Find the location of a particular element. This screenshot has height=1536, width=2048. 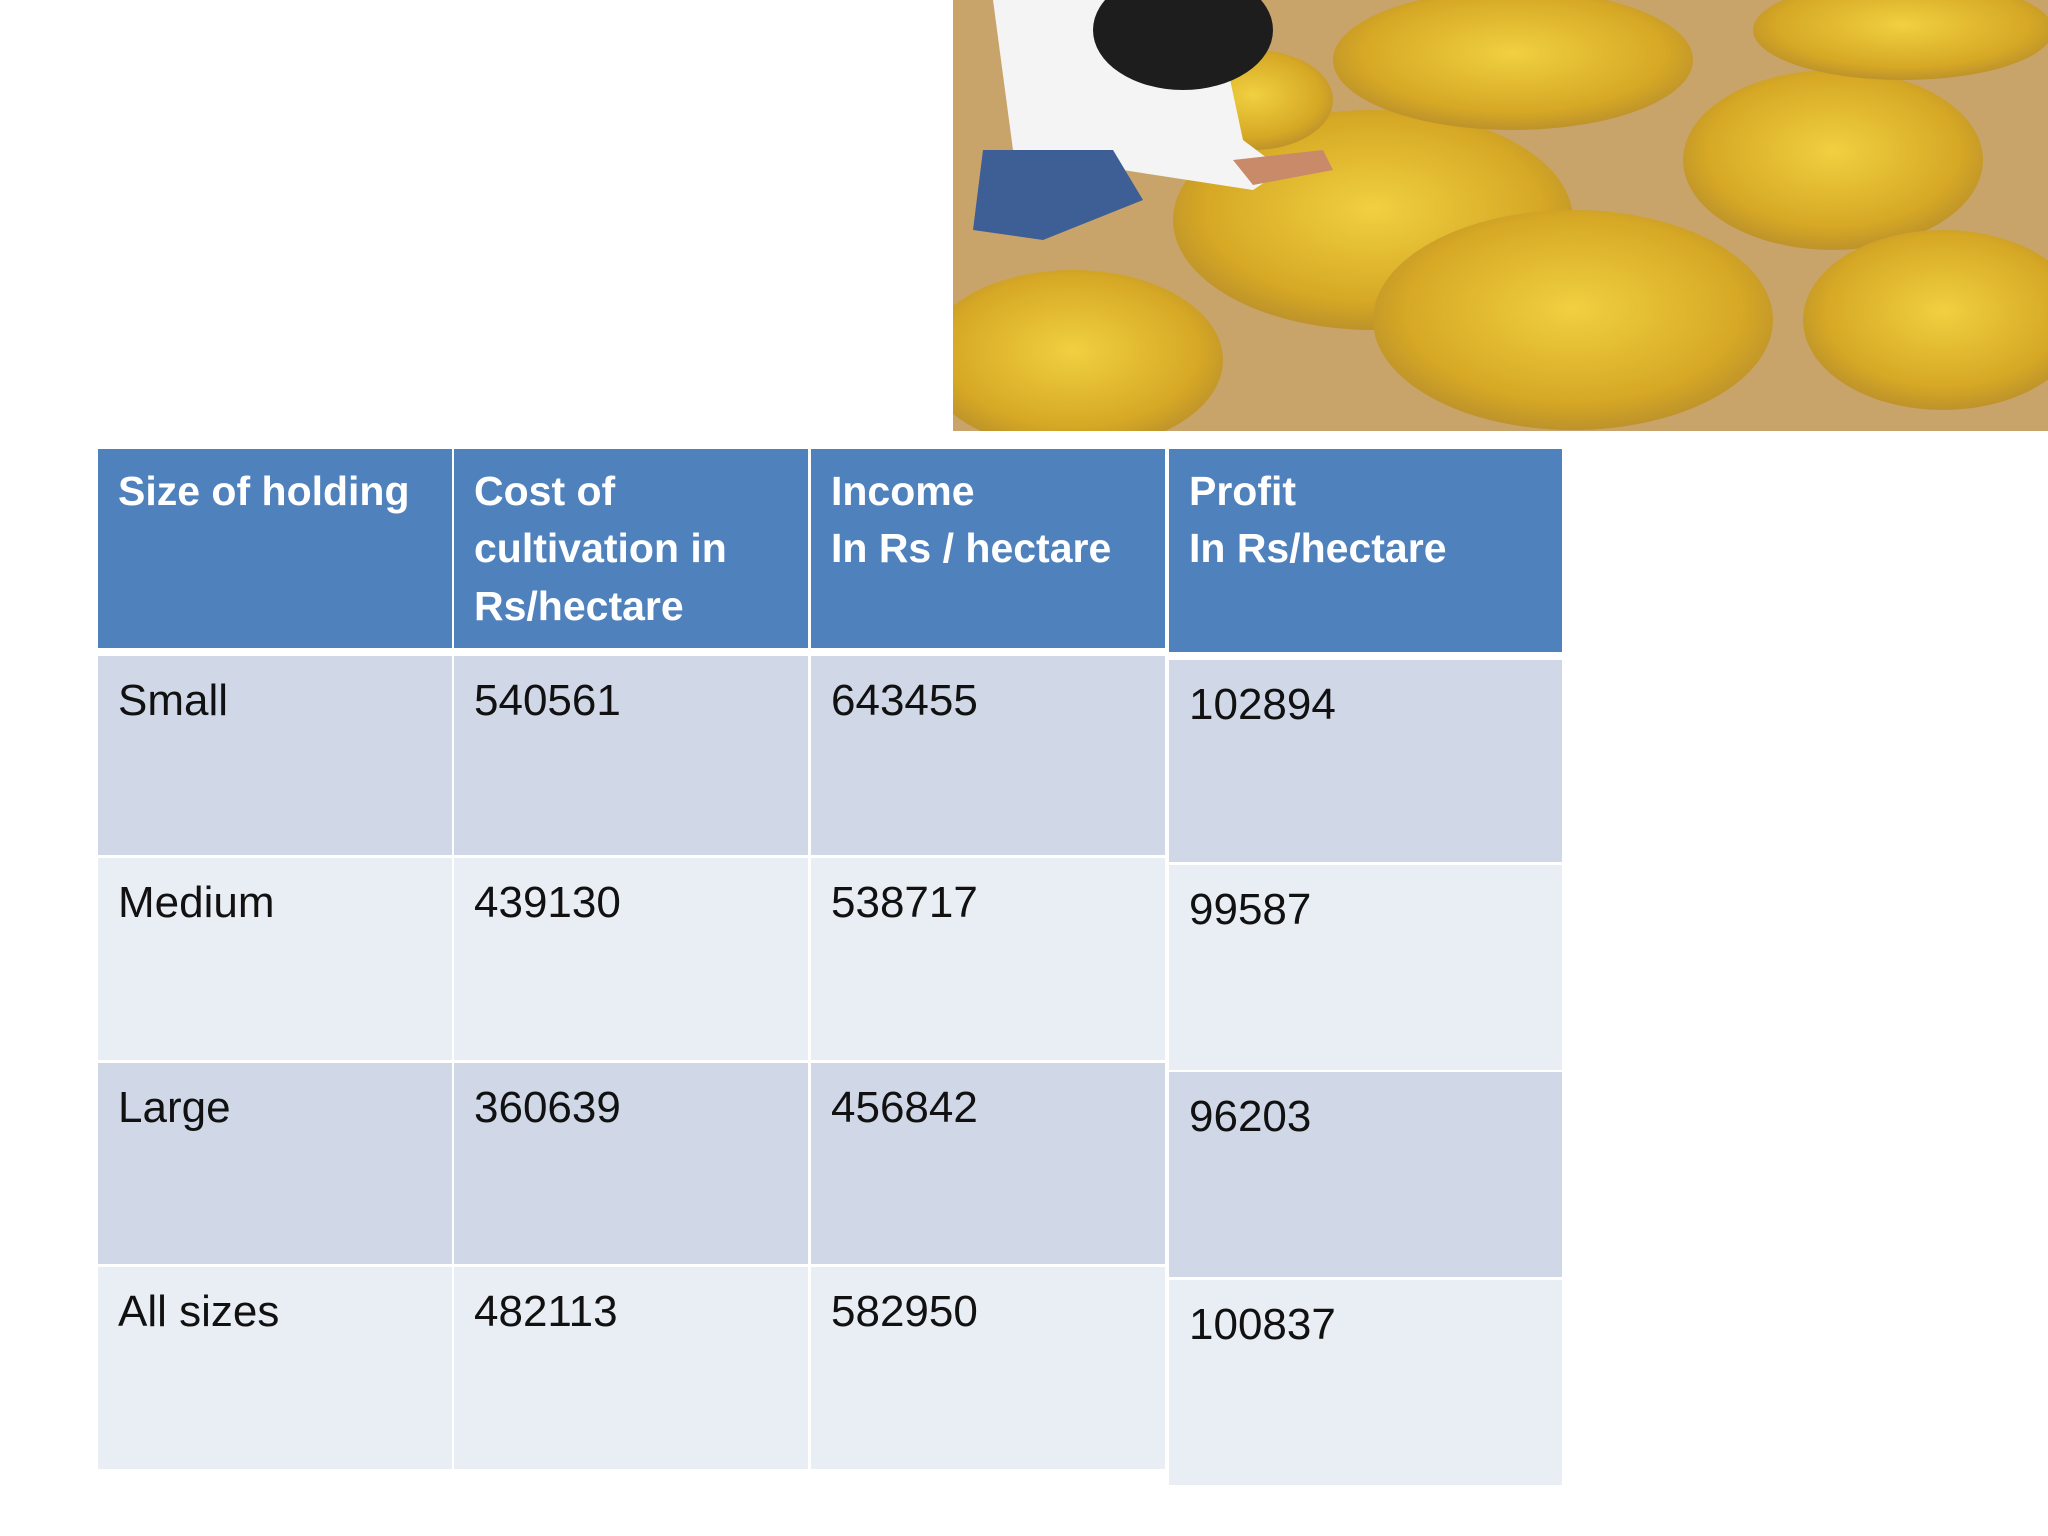

table-cell: Medium is located at coordinates (275, 959).